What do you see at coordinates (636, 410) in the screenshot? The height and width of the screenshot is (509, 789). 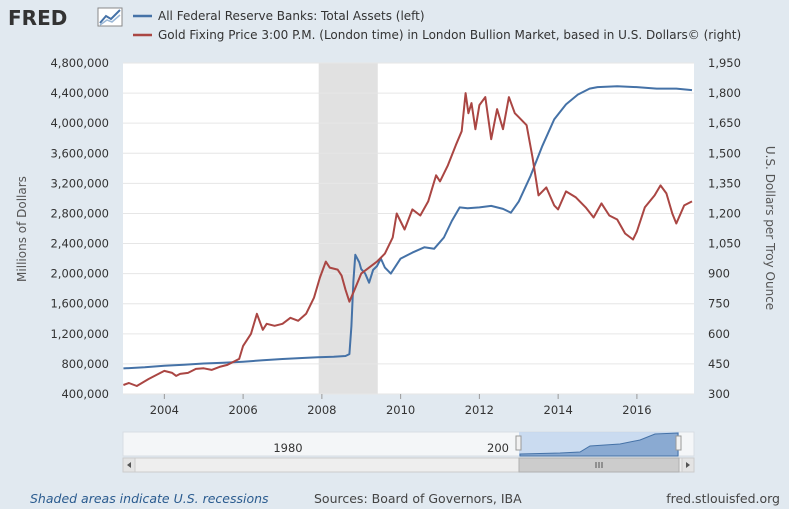 I see `x-tick-label: 2016` at bounding box center [636, 410].